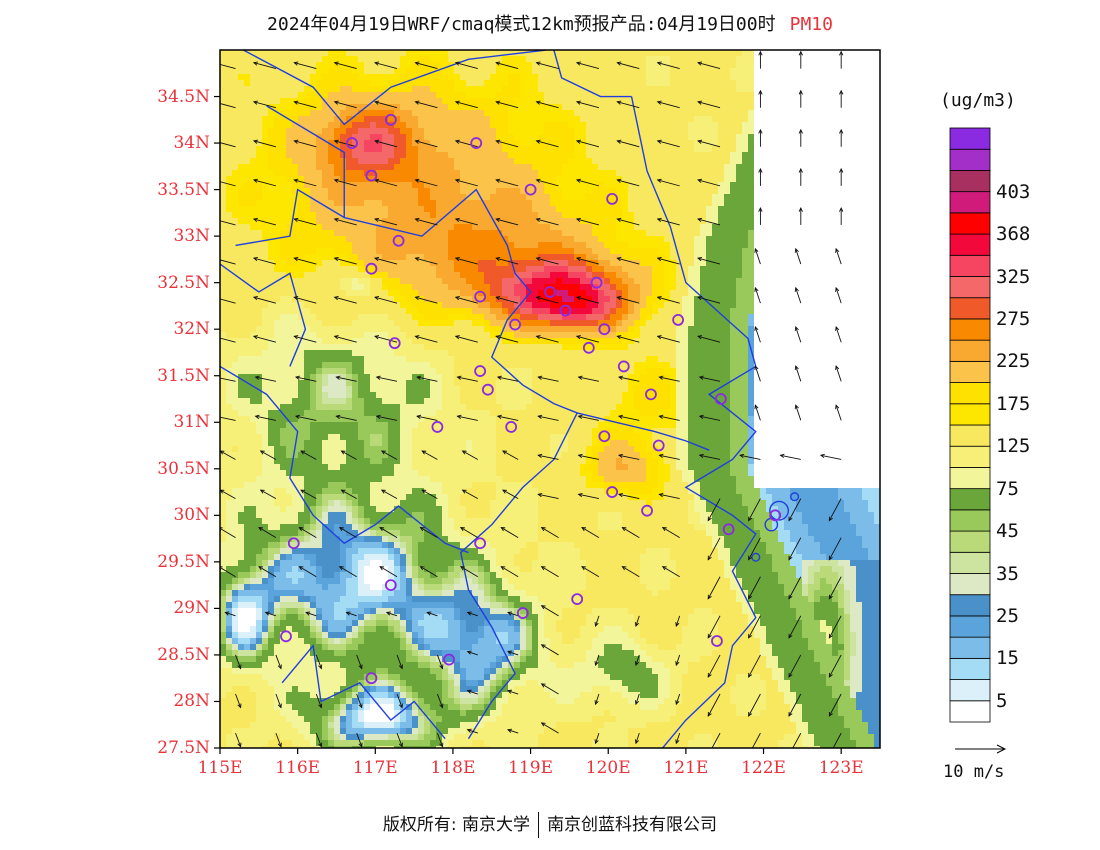 The image size is (1100, 850). Describe the element at coordinates (191, 608) in the screenshot. I see `latitude-label: 29N` at that location.